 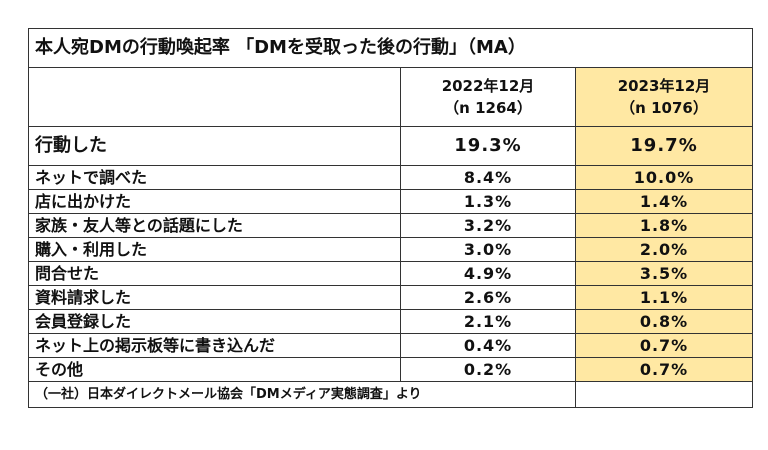 I want to click on row: 会員登録した 2.1% 0.8%, so click(x=391, y=321).